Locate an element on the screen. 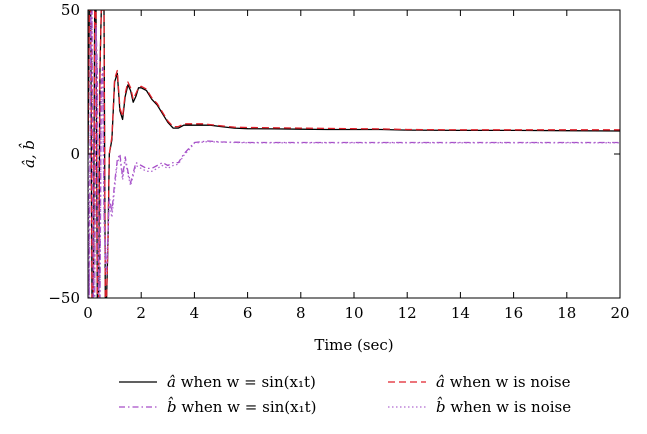  x-tick-label: 16 is located at coordinates (513, 313).